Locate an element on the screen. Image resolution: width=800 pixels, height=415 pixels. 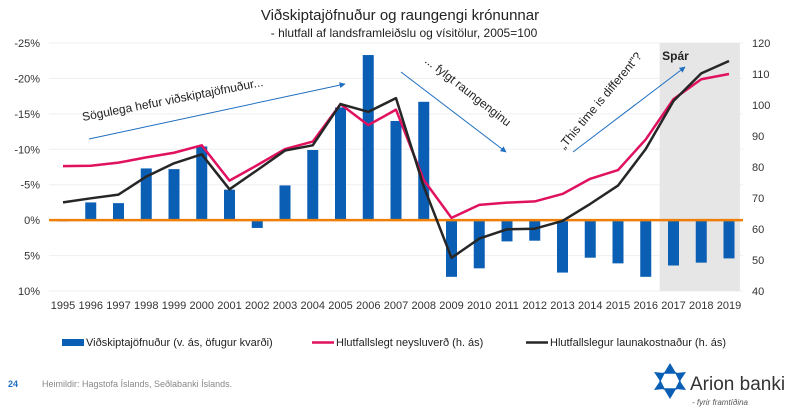
bar-2011 is located at coordinates (507, 231).